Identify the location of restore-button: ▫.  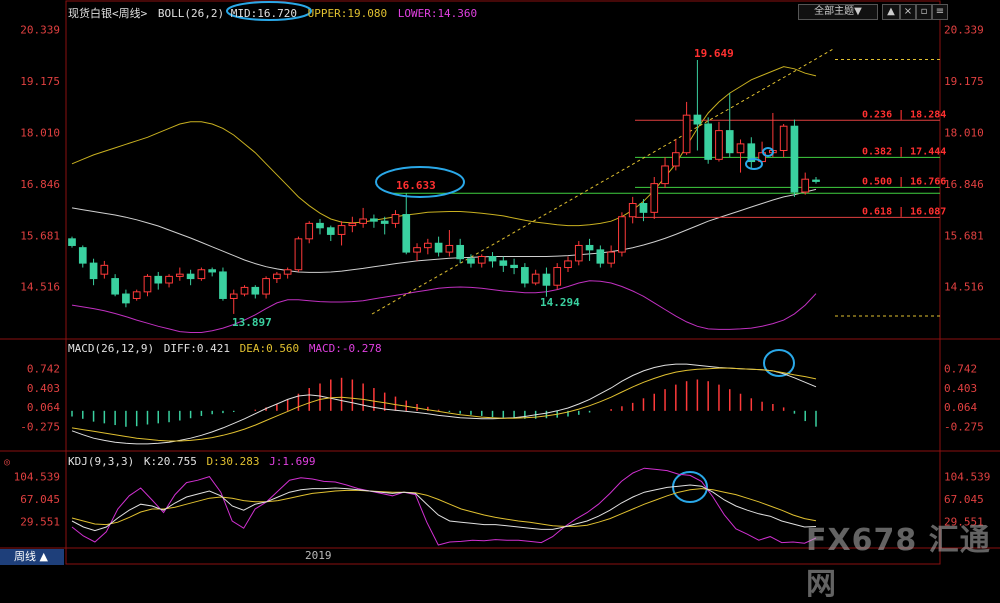
(924, 12).